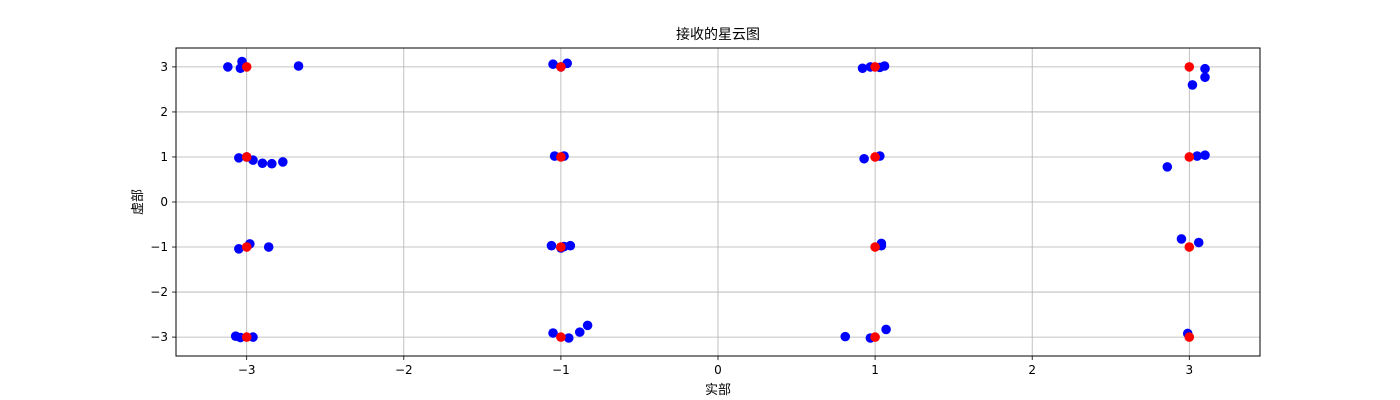  What do you see at coordinates (718, 390) in the screenshot?
I see `x-axis-label: 实部` at bounding box center [718, 390].